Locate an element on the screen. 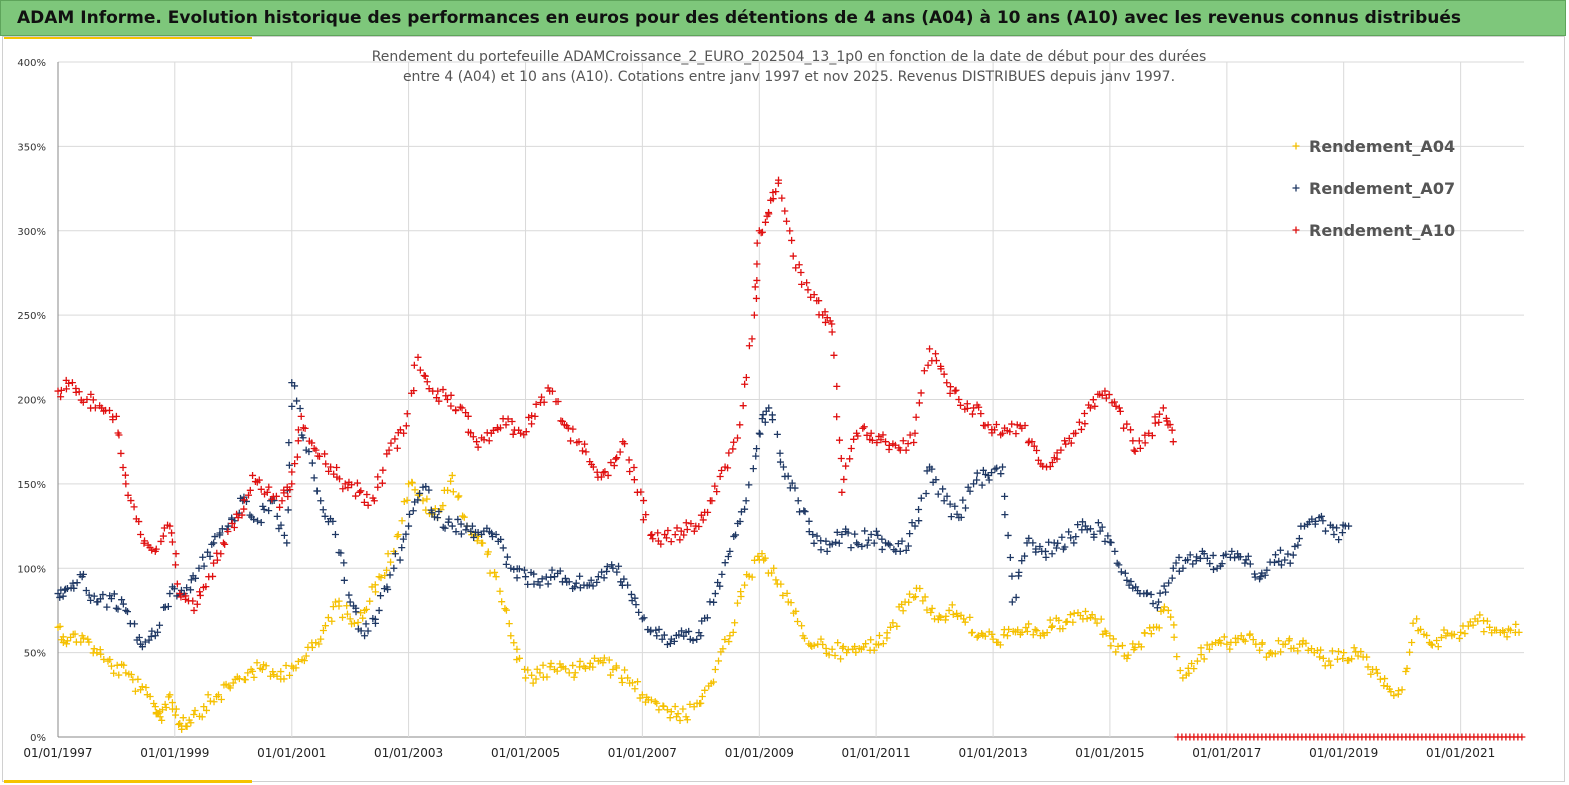  y-tick-label: 200% is located at coordinates (31, 401).